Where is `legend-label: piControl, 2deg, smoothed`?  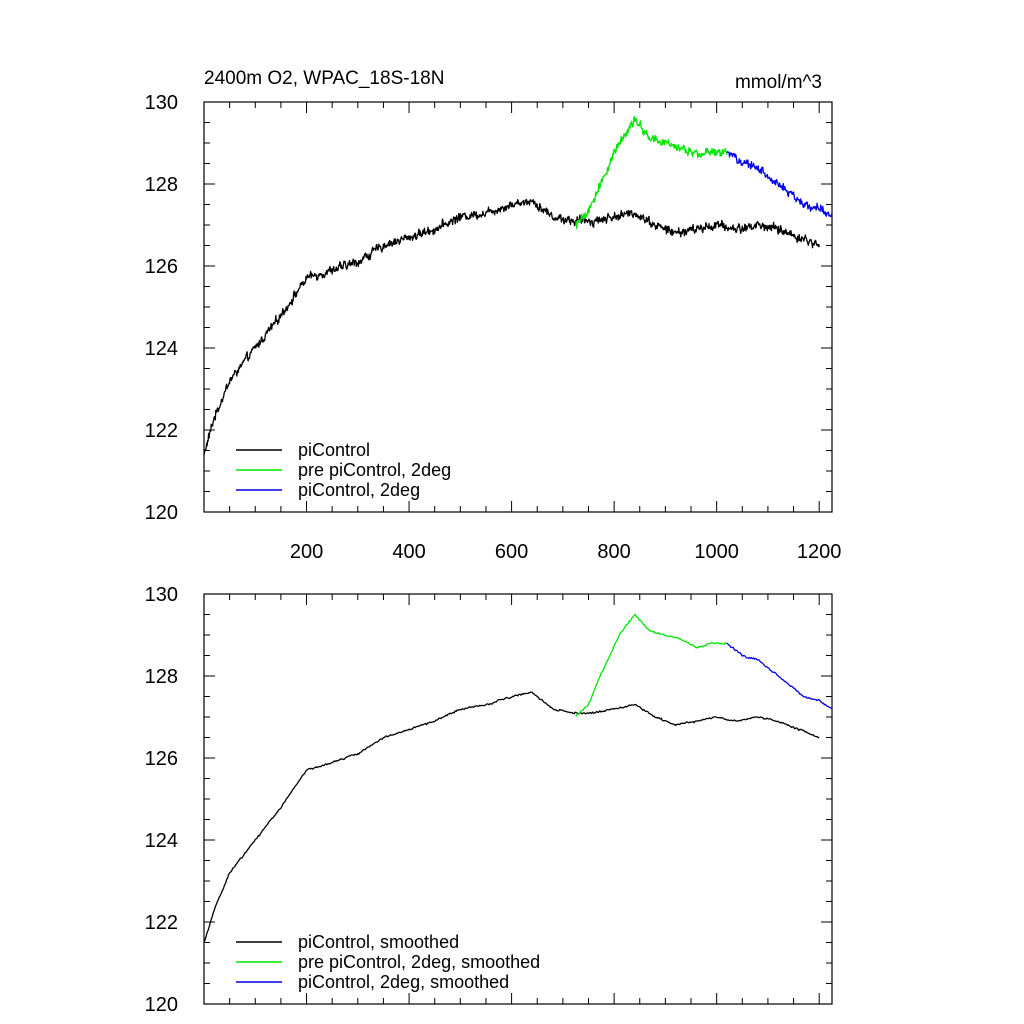
legend-label: piControl, 2deg, smoothed is located at coordinates (403, 982).